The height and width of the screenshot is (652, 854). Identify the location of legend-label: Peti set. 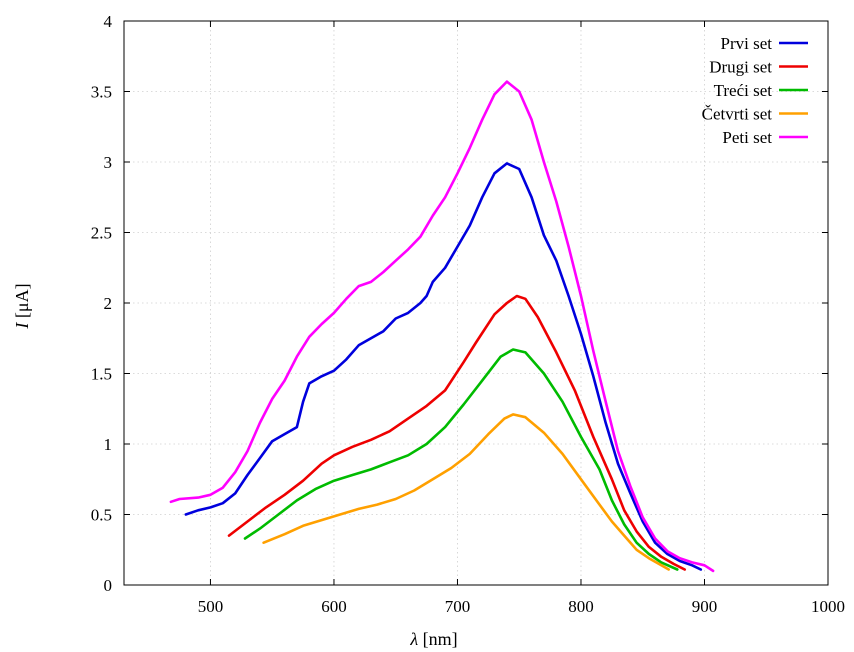
(747, 137).